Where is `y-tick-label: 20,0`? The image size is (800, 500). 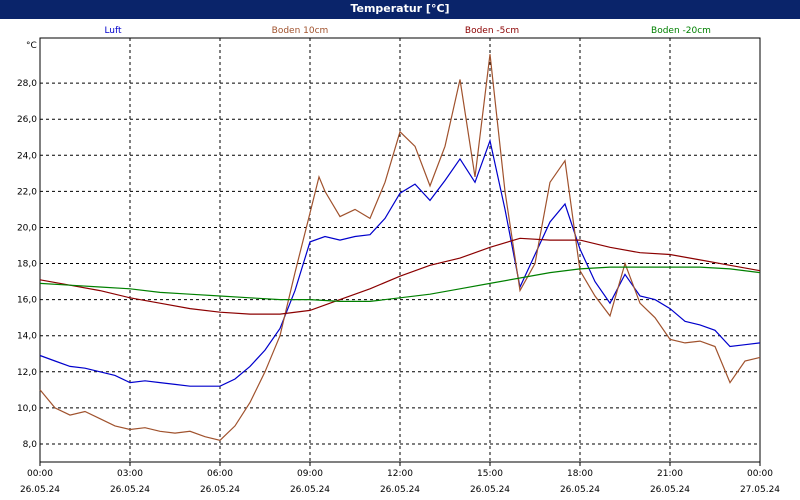 y-tick-label: 20,0 is located at coordinates (27, 228).